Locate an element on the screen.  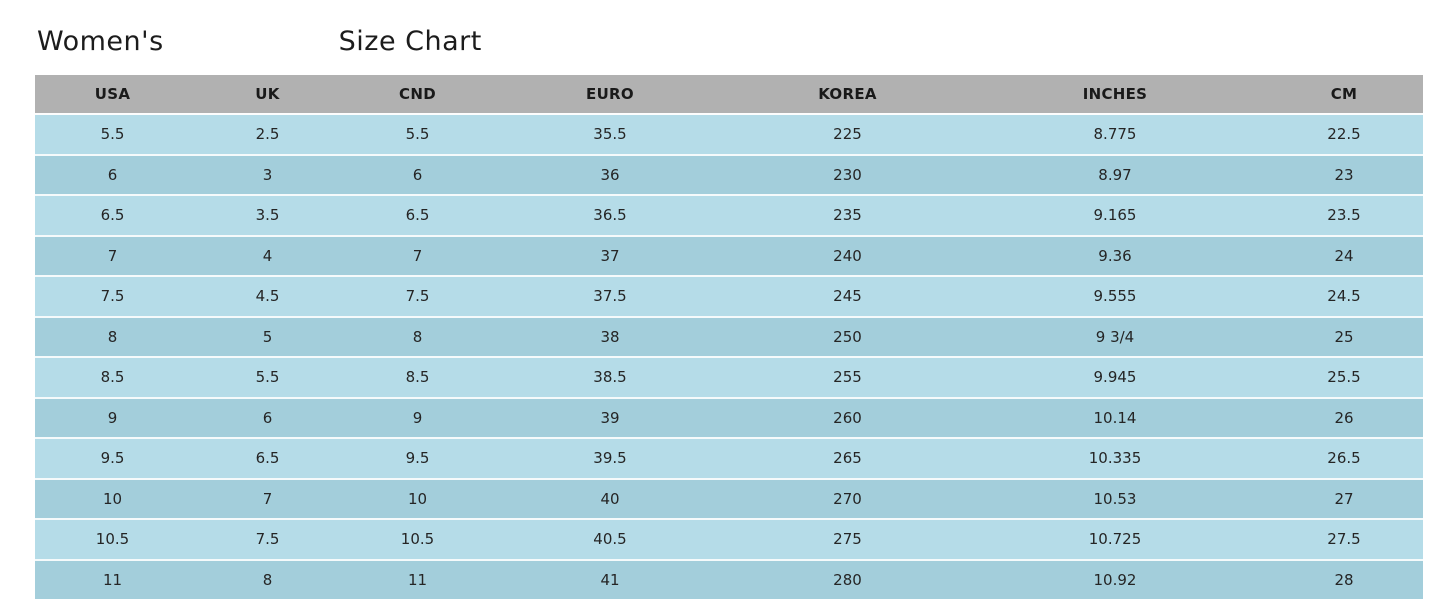
table-cell: 40 is located at coordinates (610, 499).